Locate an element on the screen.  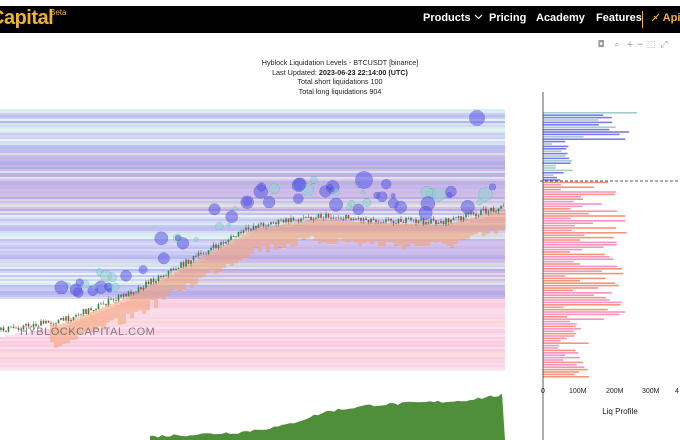
nav-pricing: Pricing is located at coordinates (508, 18).